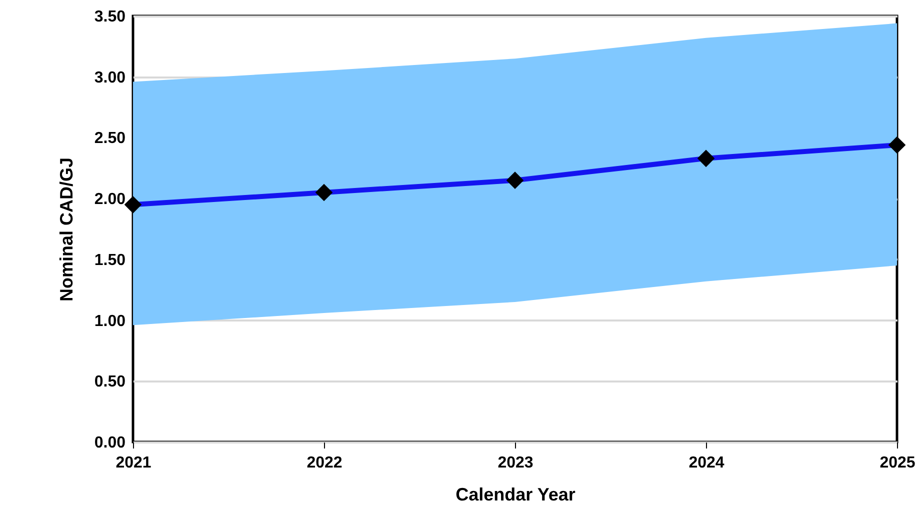 Image resolution: width=924 pixels, height=524 pixels. Describe the element at coordinates (516, 494) in the screenshot. I see `x-axis-title: Calendar Year` at that location.